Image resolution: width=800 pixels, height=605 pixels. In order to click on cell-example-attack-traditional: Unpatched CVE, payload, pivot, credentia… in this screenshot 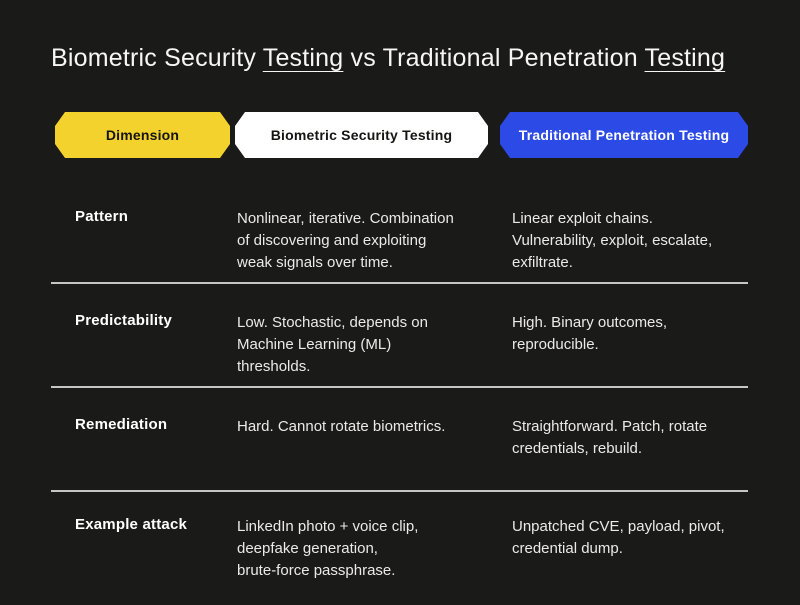, I will do `click(618, 537)`.